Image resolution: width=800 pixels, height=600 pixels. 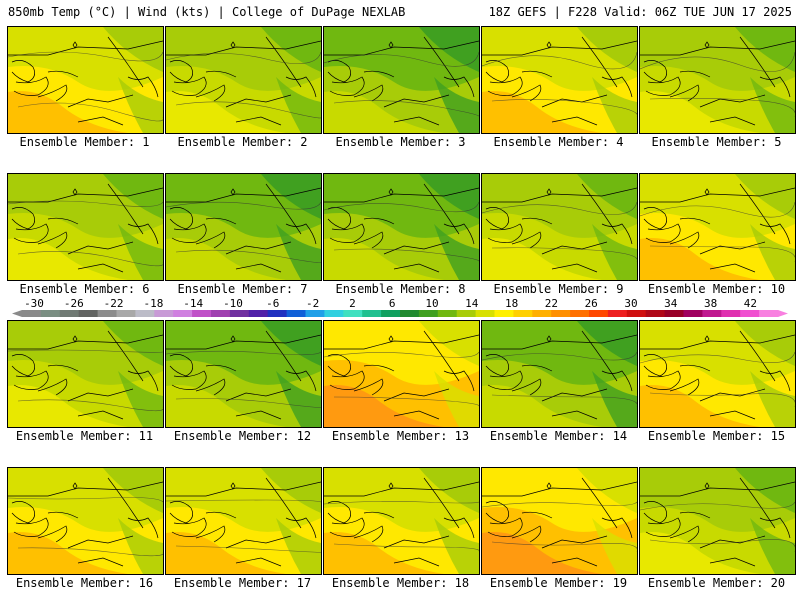 I want to click on colorbar-tick-label: 34, so click(x=671, y=303).